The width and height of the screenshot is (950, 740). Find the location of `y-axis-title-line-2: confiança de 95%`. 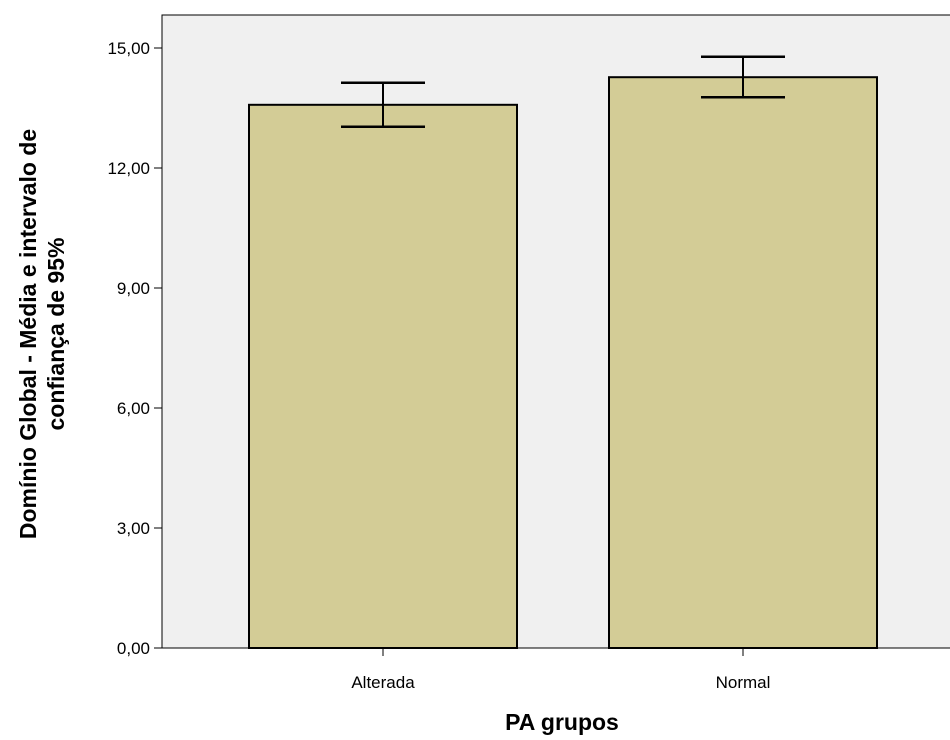

y-axis-title-line-2: confiança de 95% is located at coordinates (56, 333).